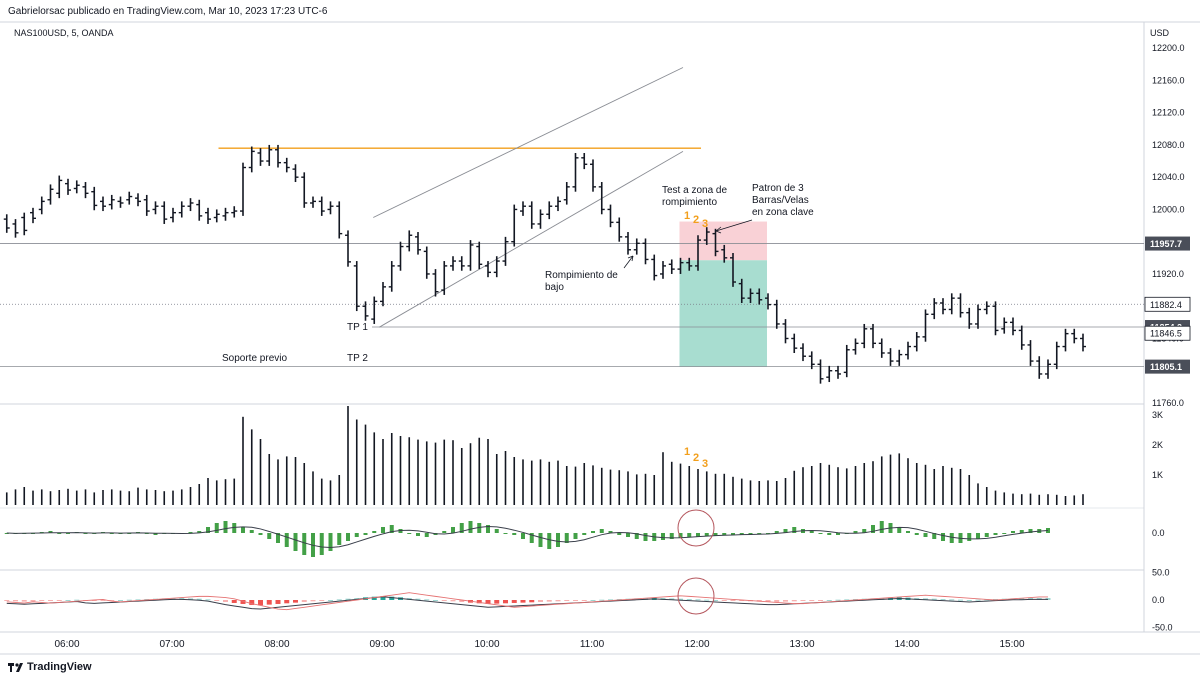 The height and width of the screenshot is (681, 1200). What do you see at coordinates (1157, 475) in the screenshot?
I see `volume-tick-2: 1K` at bounding box center [1157, 475].